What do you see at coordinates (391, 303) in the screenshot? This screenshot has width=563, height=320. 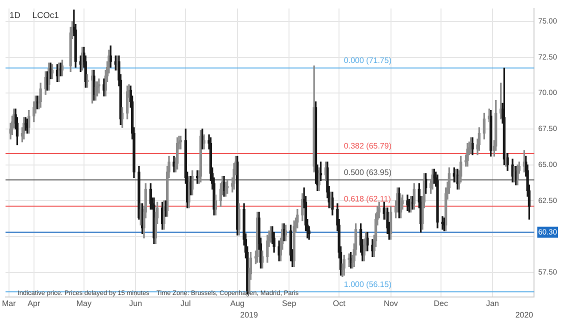 I see `x-tick-label: Nov` at bounding box center [391, 303].